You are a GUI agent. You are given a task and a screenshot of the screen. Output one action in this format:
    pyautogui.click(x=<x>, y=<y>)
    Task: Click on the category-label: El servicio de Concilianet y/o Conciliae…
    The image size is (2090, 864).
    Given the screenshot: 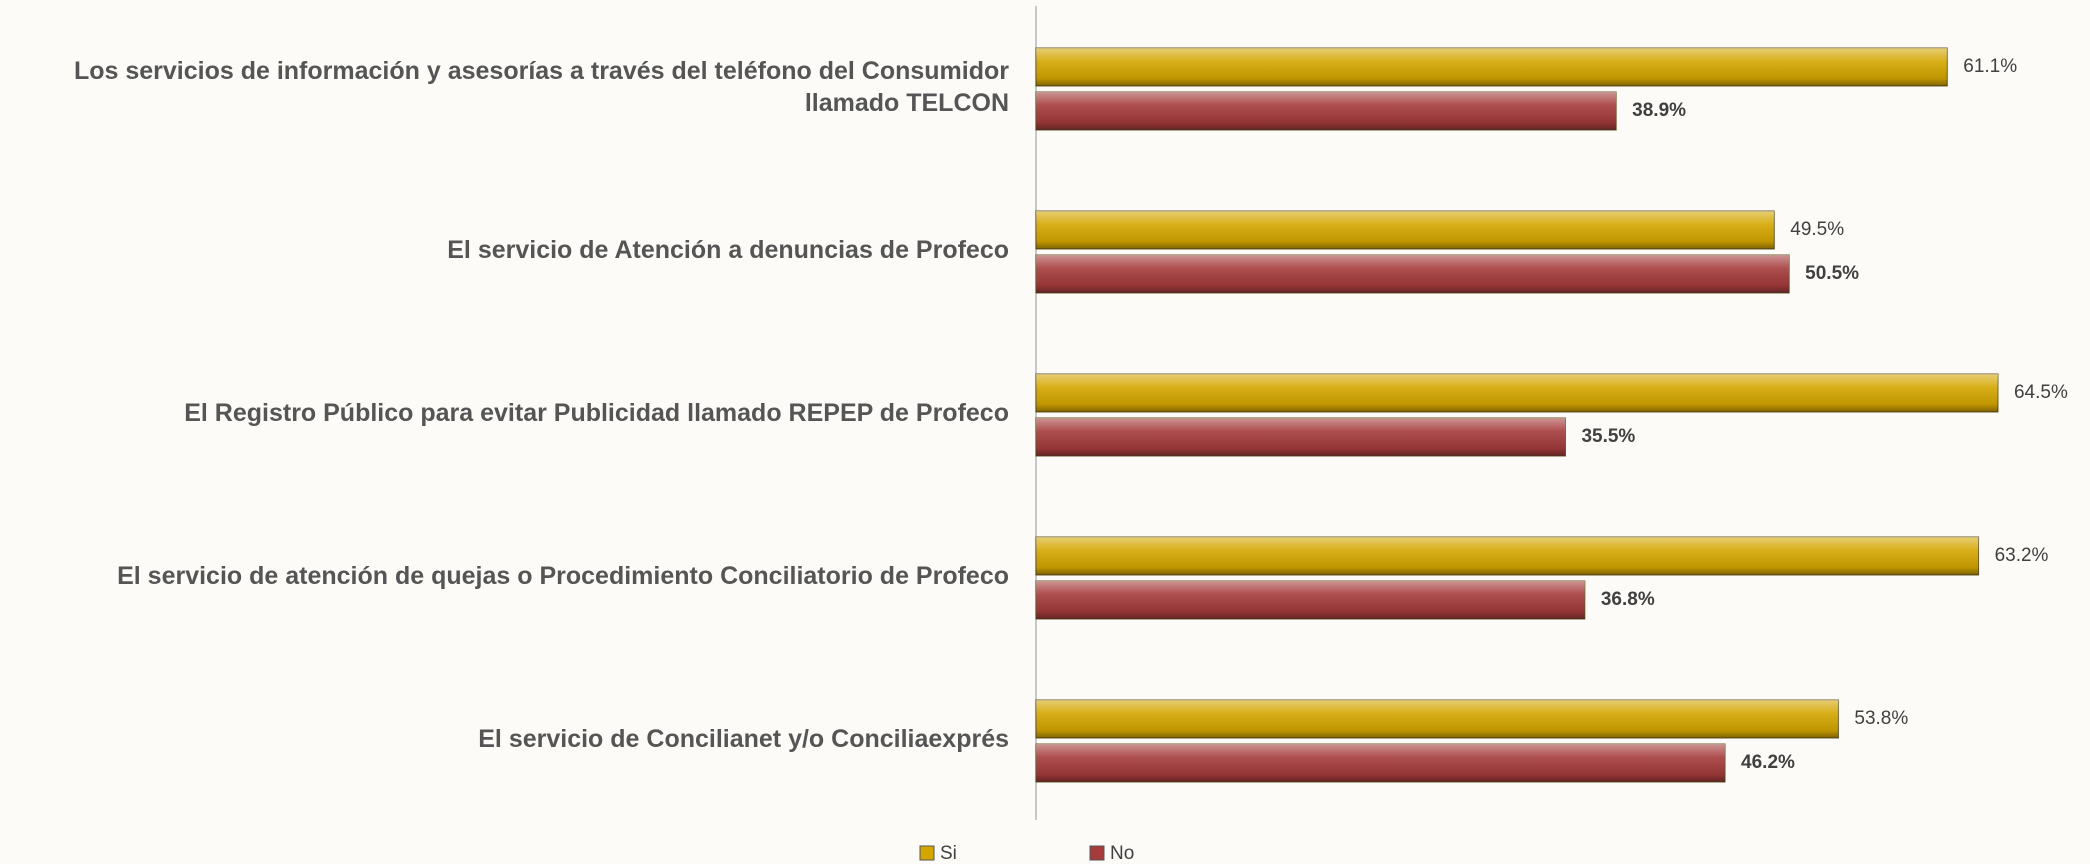 What is the action you would take?
    pyautogui.click(x=743, y=739)
    